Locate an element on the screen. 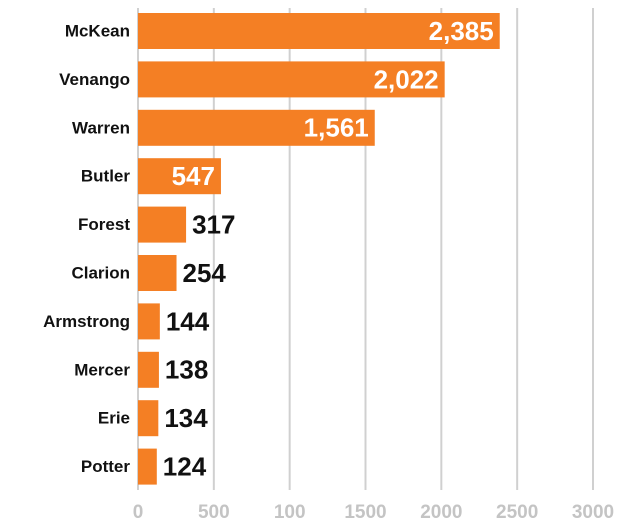 This screenshot has height=526, width=626. value-label: 317 is located at coordinates (213, 224).